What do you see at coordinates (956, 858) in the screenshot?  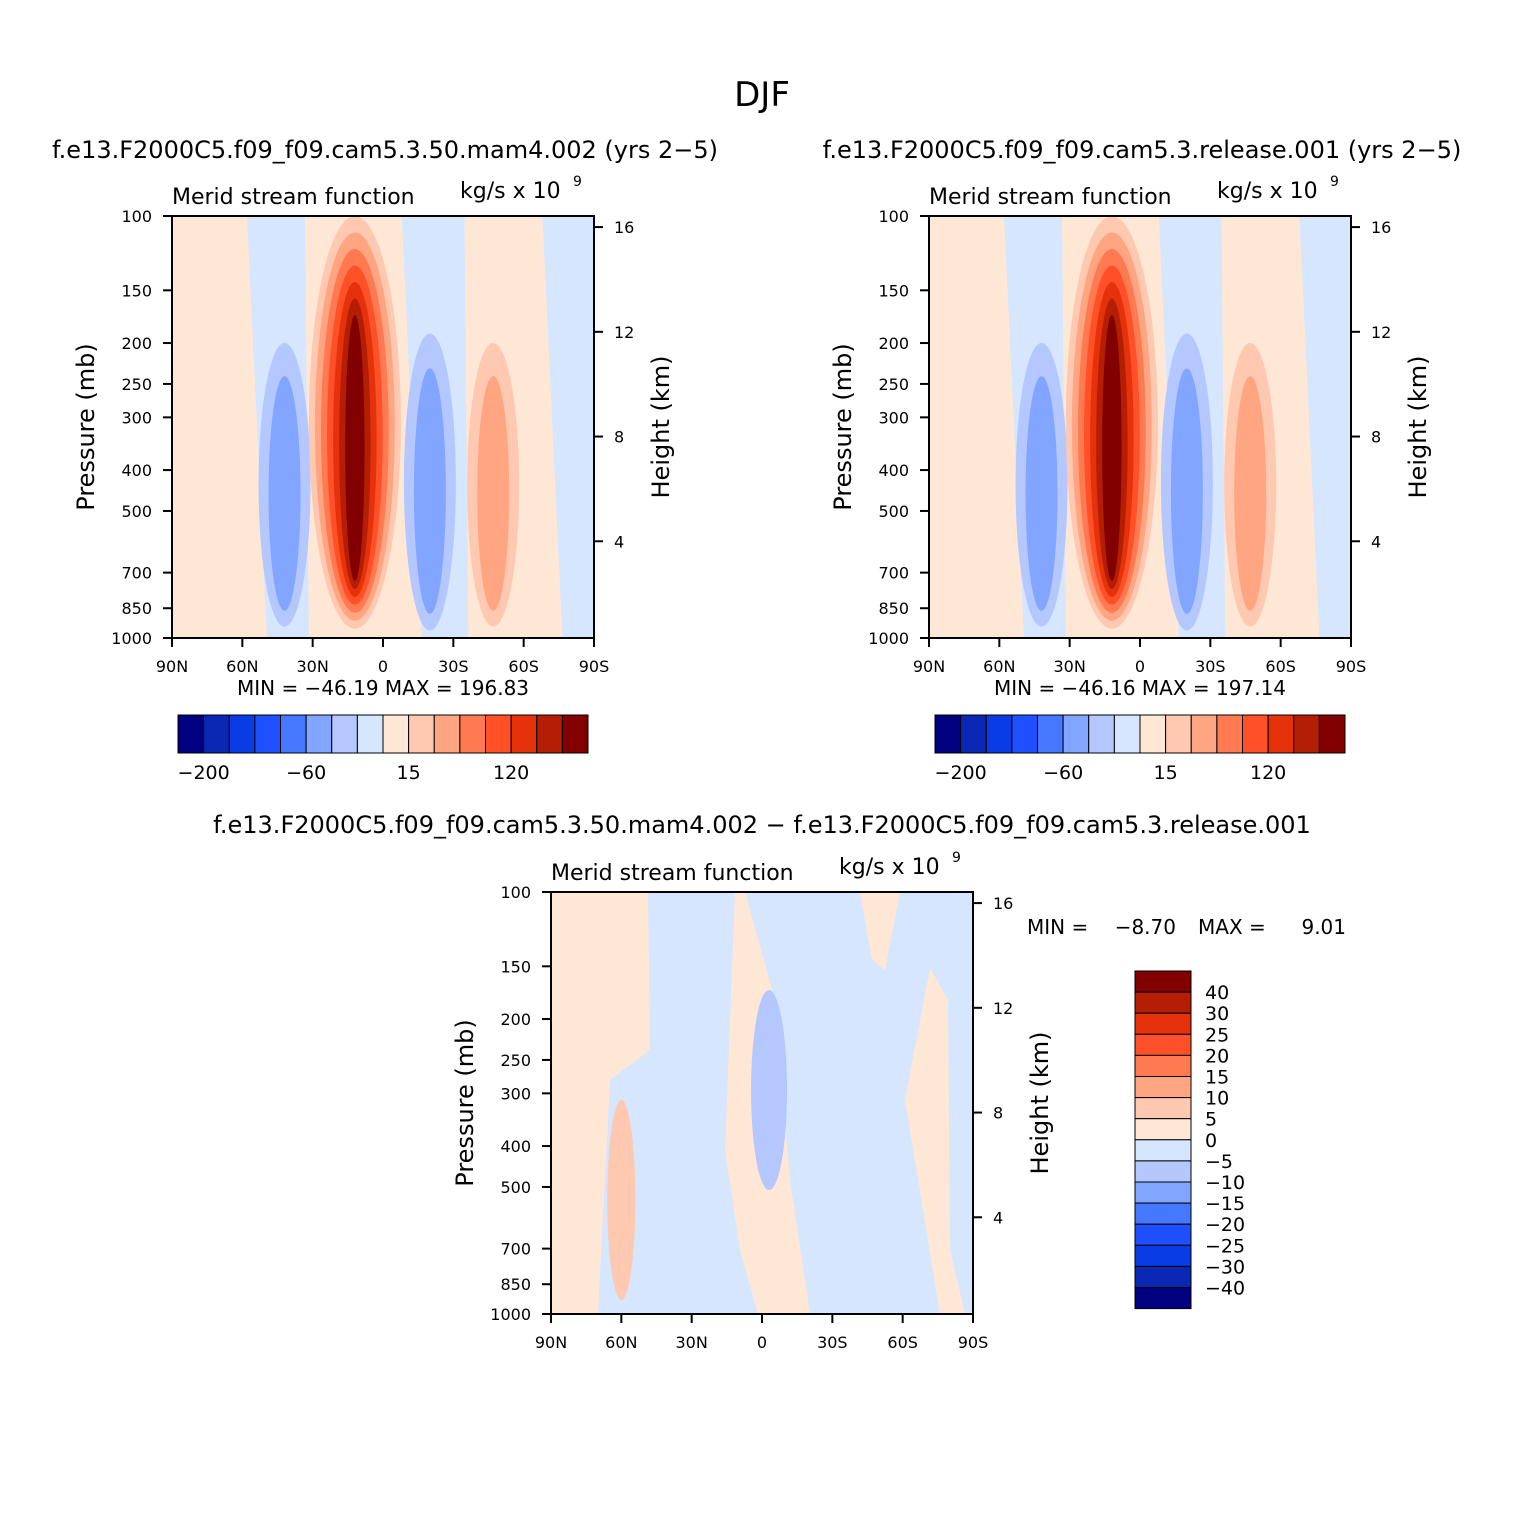 I see `units-exponent: 9` at bounding box center [956, 858].